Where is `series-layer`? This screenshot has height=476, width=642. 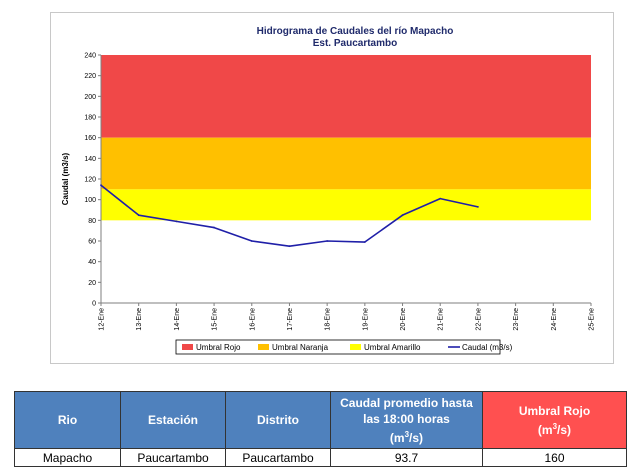 series-layer is located at coordinates (289, 216).